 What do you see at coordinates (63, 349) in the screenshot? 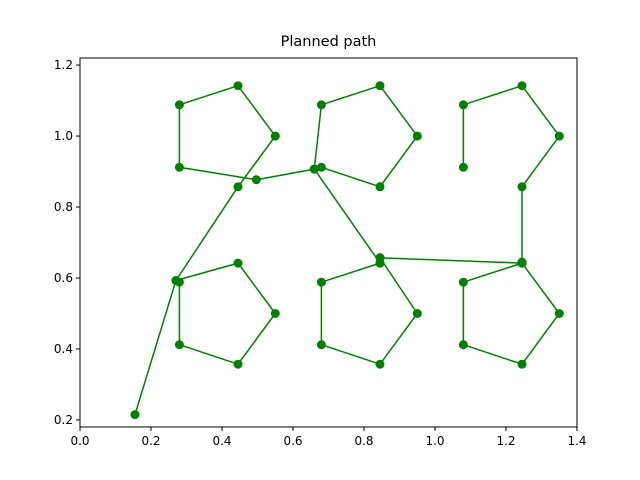
I see `y-tick-label: 0.4` at bounding box center [63, 349].